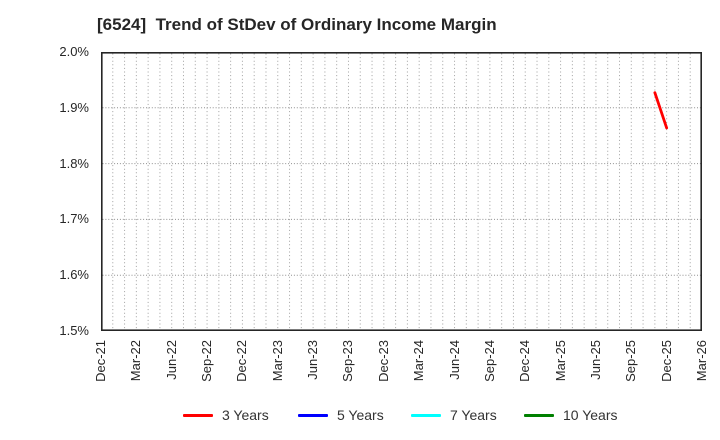 This screenshot has width=720, height=440. I want to click on x-tick-label: Jun-24, so click(454, 360).